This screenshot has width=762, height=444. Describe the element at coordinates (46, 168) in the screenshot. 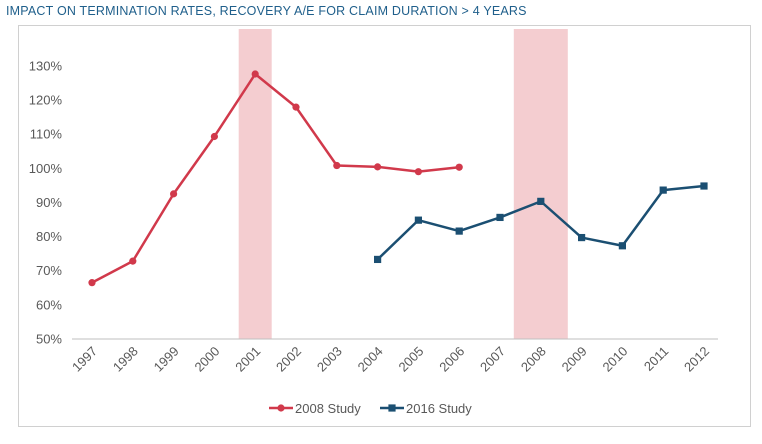

I see `y-tick-label: 100%` at that location.